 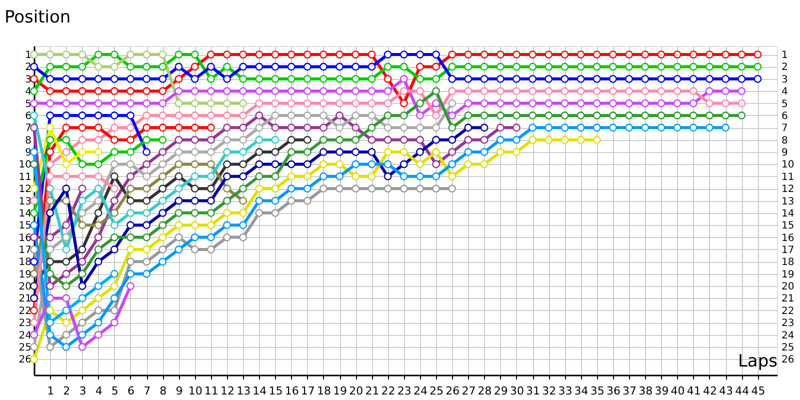 I want to click on x-tick-label: 12, so click(x=227, y=391).